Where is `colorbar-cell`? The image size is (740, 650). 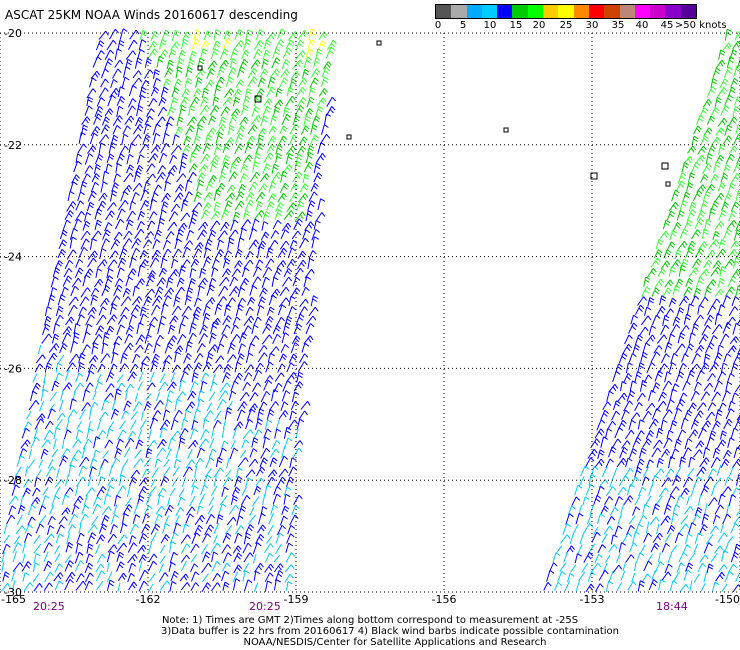
colorbar-cell is located at coordinates (596, 11).